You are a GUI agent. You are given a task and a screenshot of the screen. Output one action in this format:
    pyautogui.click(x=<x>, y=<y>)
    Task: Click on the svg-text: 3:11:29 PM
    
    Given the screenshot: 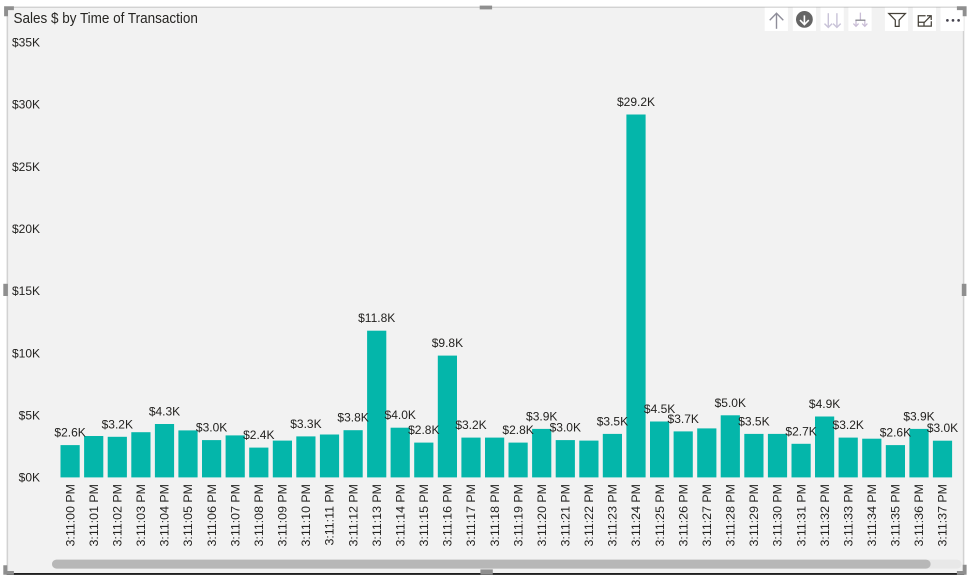 What is the action you would take?
    pyautogui.click(x=754, y=515)
    